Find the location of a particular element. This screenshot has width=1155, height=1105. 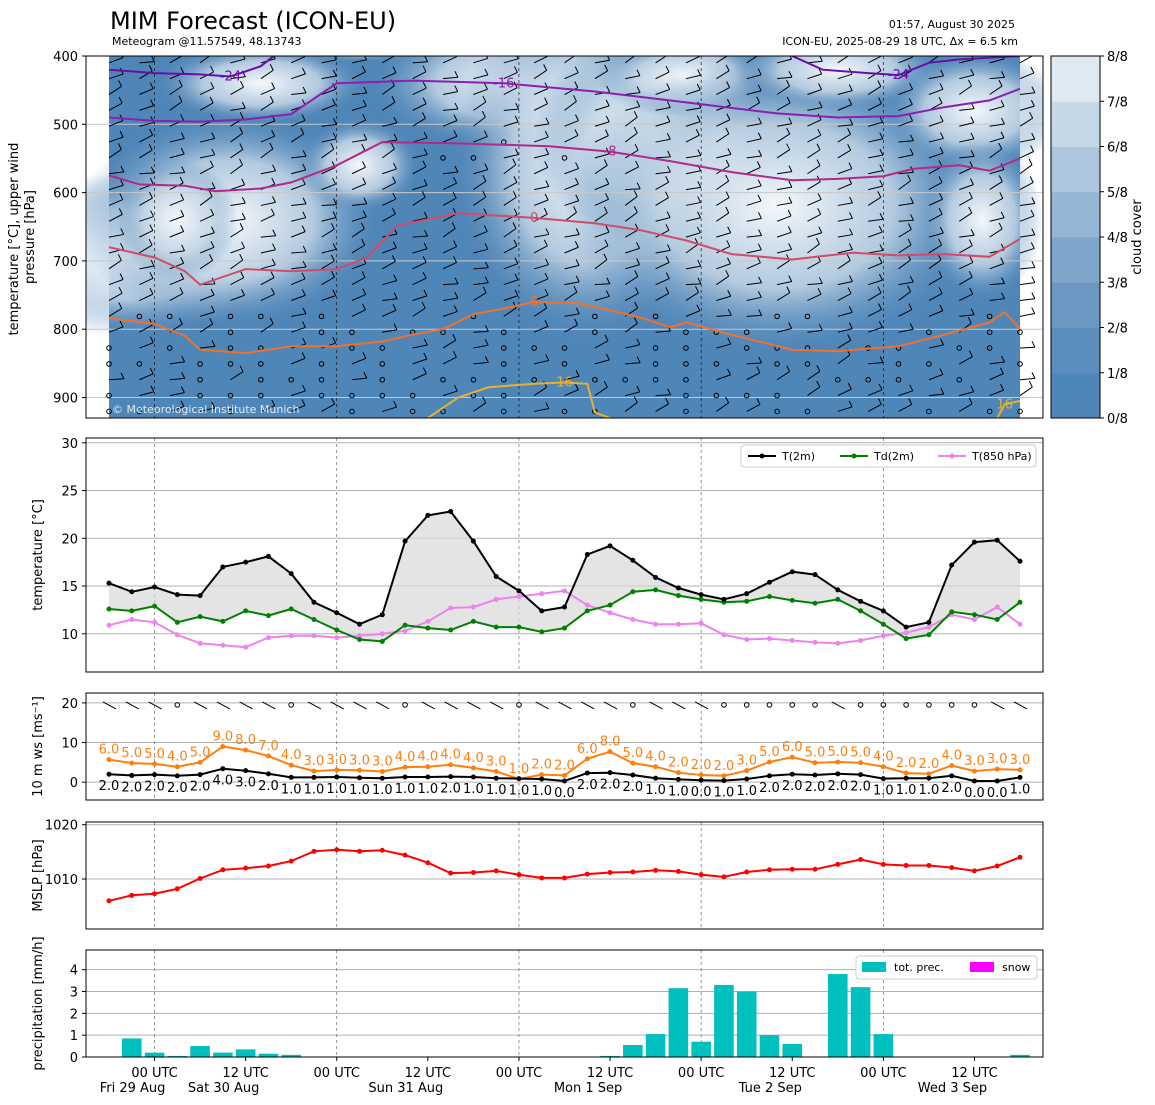

colorbar-tick-label: 1/8 is located at coordinates (1117, 374).